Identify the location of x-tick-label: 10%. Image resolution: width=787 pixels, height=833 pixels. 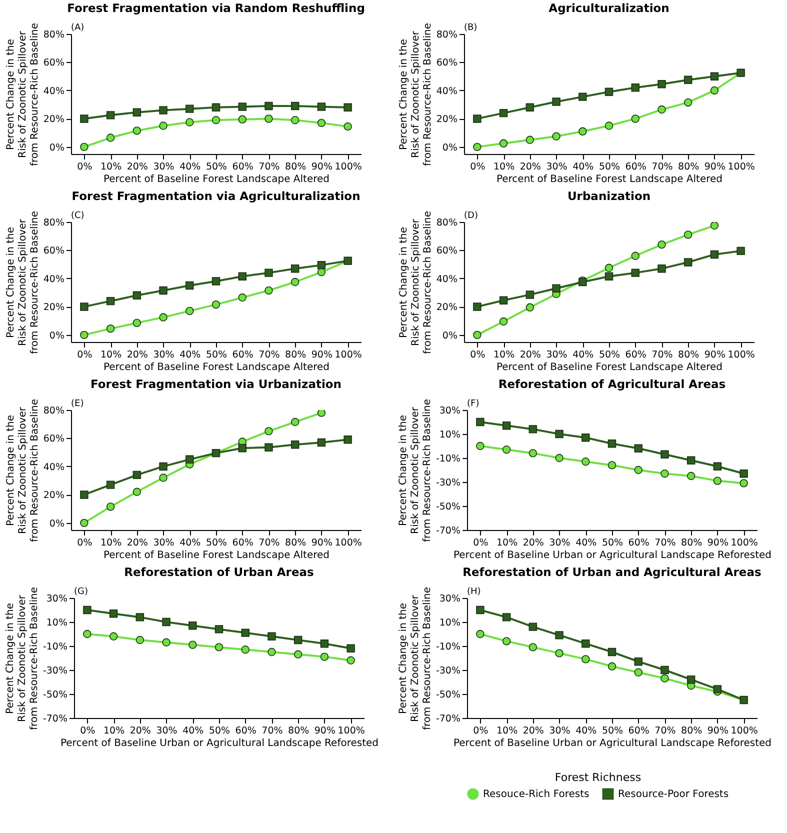
(504, 355).